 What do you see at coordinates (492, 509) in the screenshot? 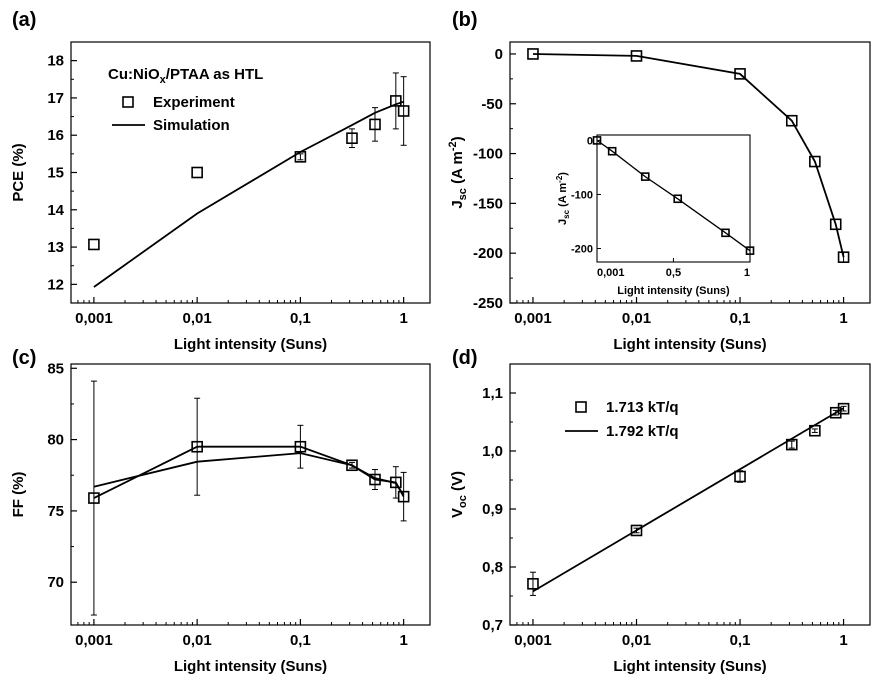
I see `y-tick-label: 0,9` at bounding box center [492, 509].